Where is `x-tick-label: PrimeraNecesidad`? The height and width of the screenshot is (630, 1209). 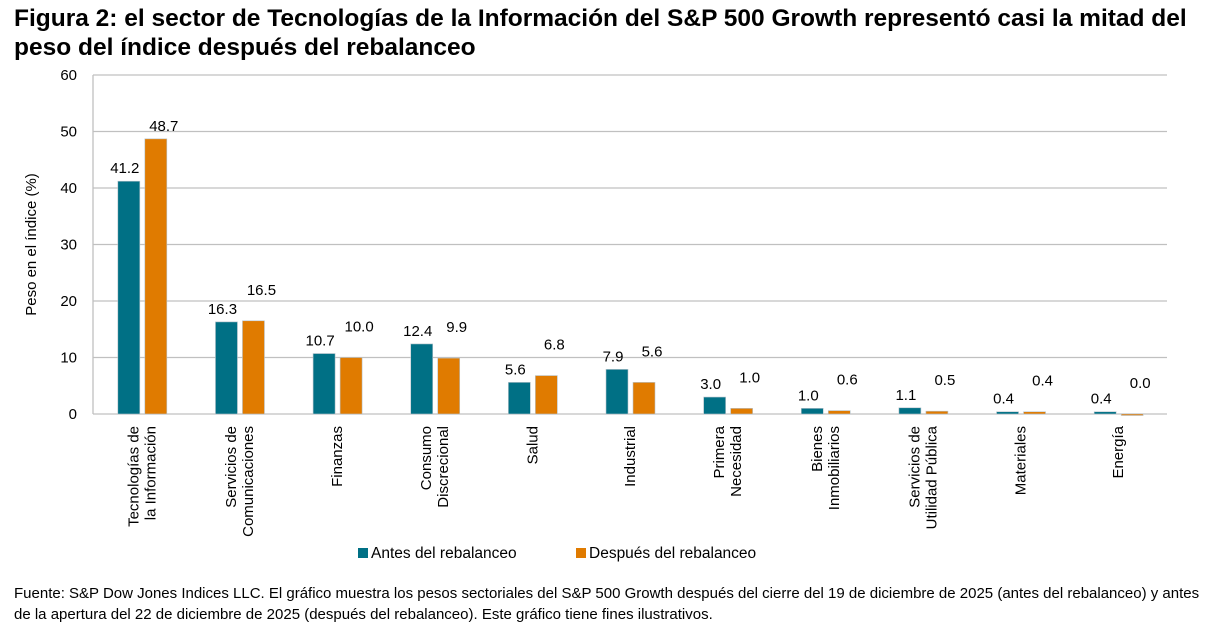
x-tick-label: PrimeraNecesidad is located at coordinates (728, 461).